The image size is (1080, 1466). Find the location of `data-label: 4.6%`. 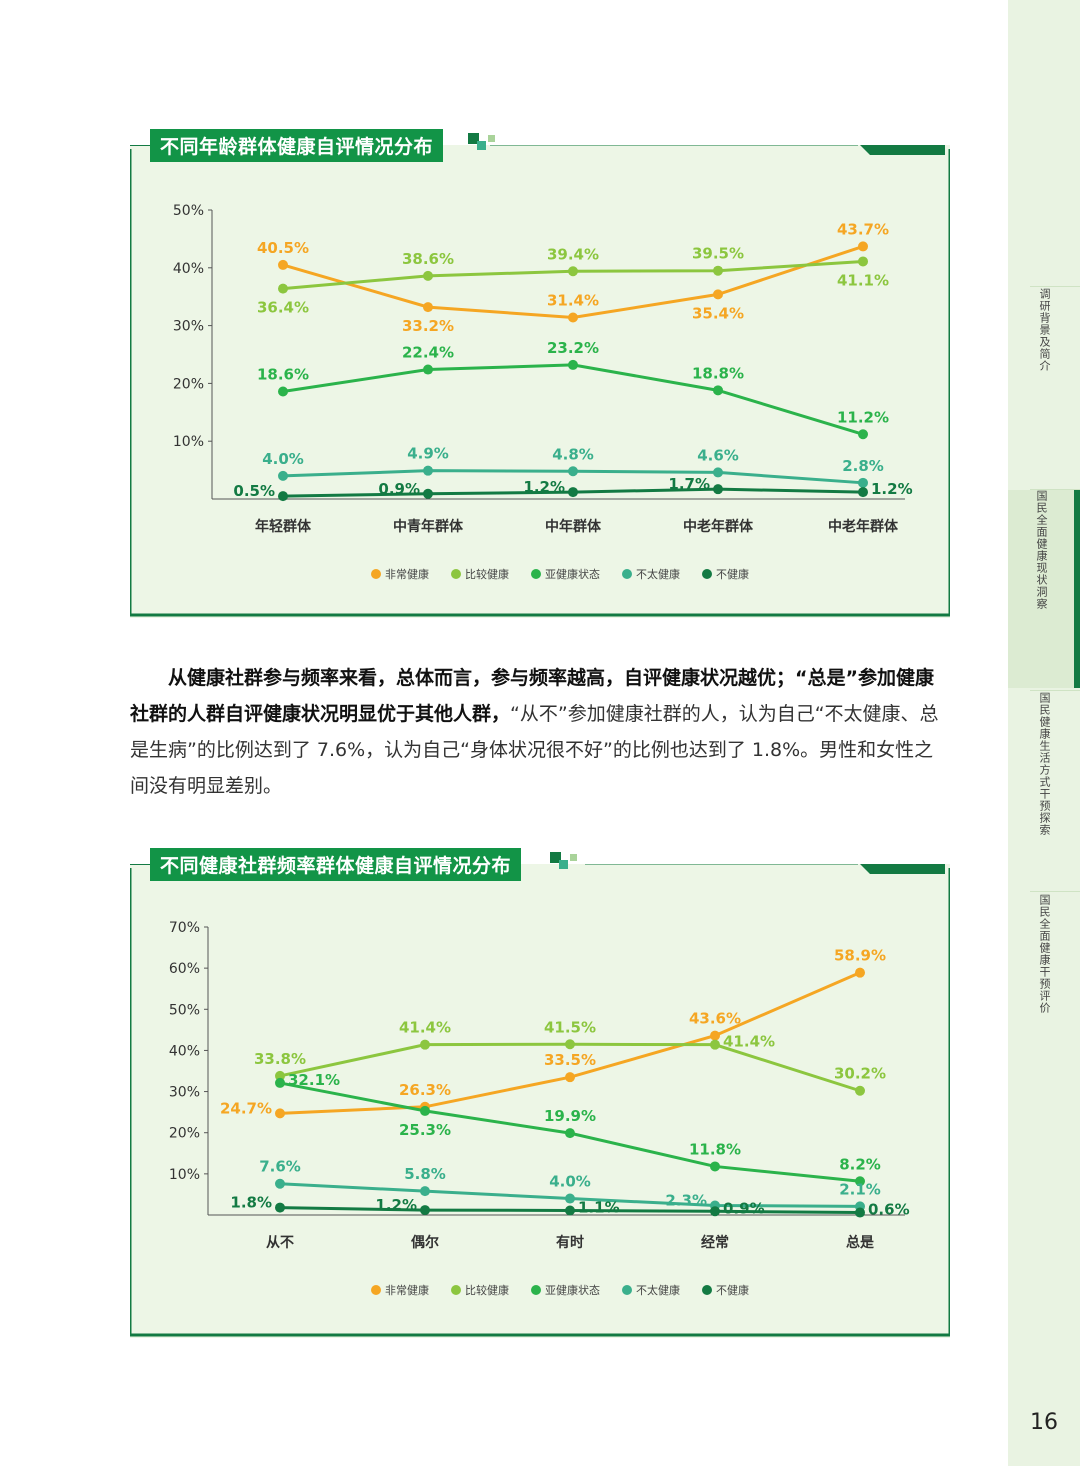

data-label: 4.6% is located at coordinates (718, 455).